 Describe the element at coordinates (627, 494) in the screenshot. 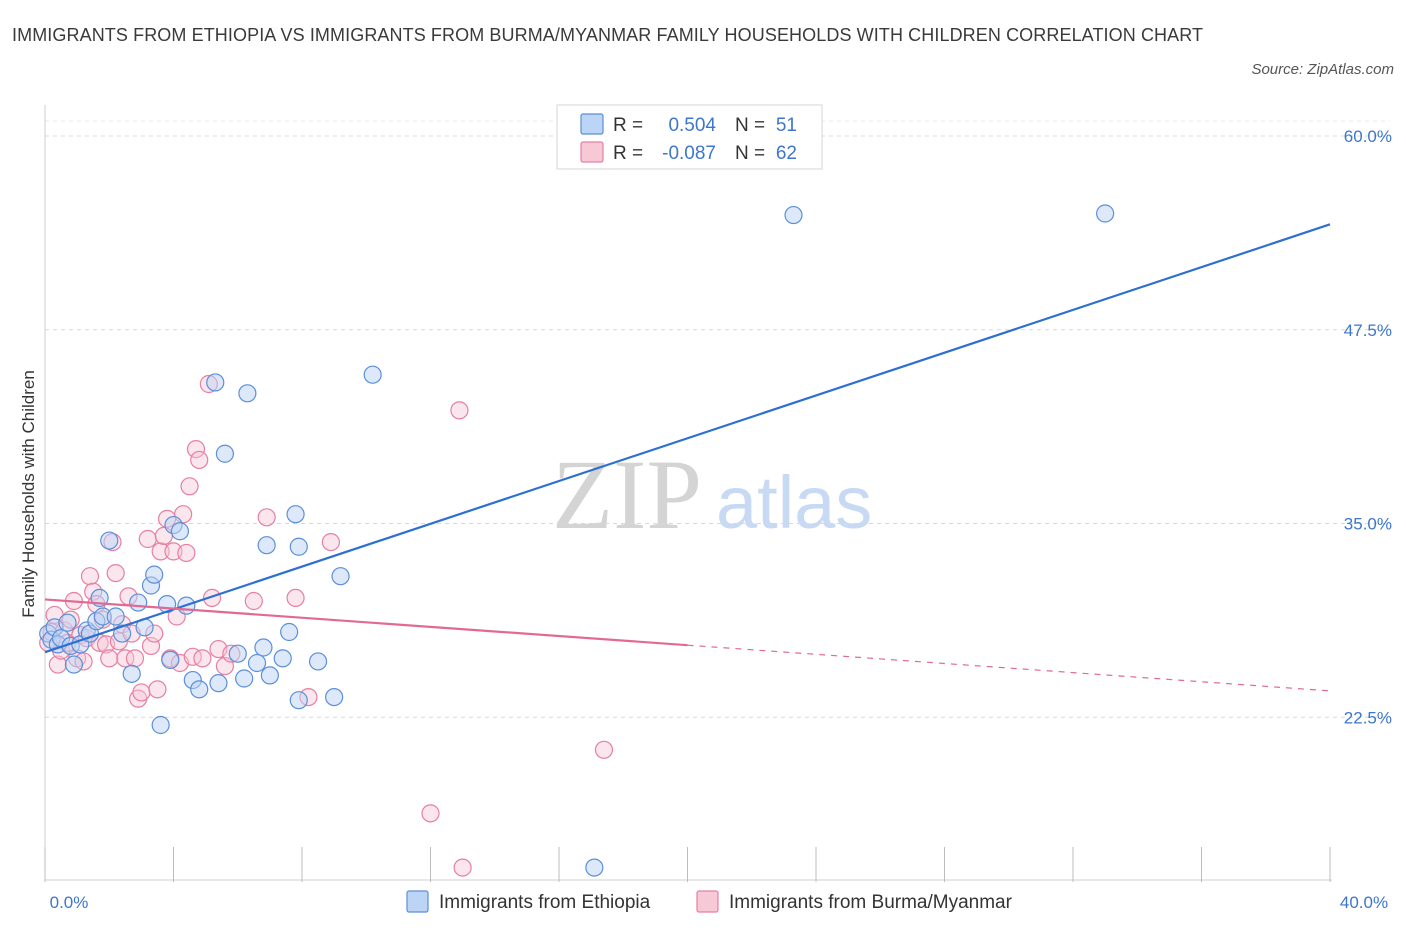

I see `watermark-zip: ZIP` at that location.